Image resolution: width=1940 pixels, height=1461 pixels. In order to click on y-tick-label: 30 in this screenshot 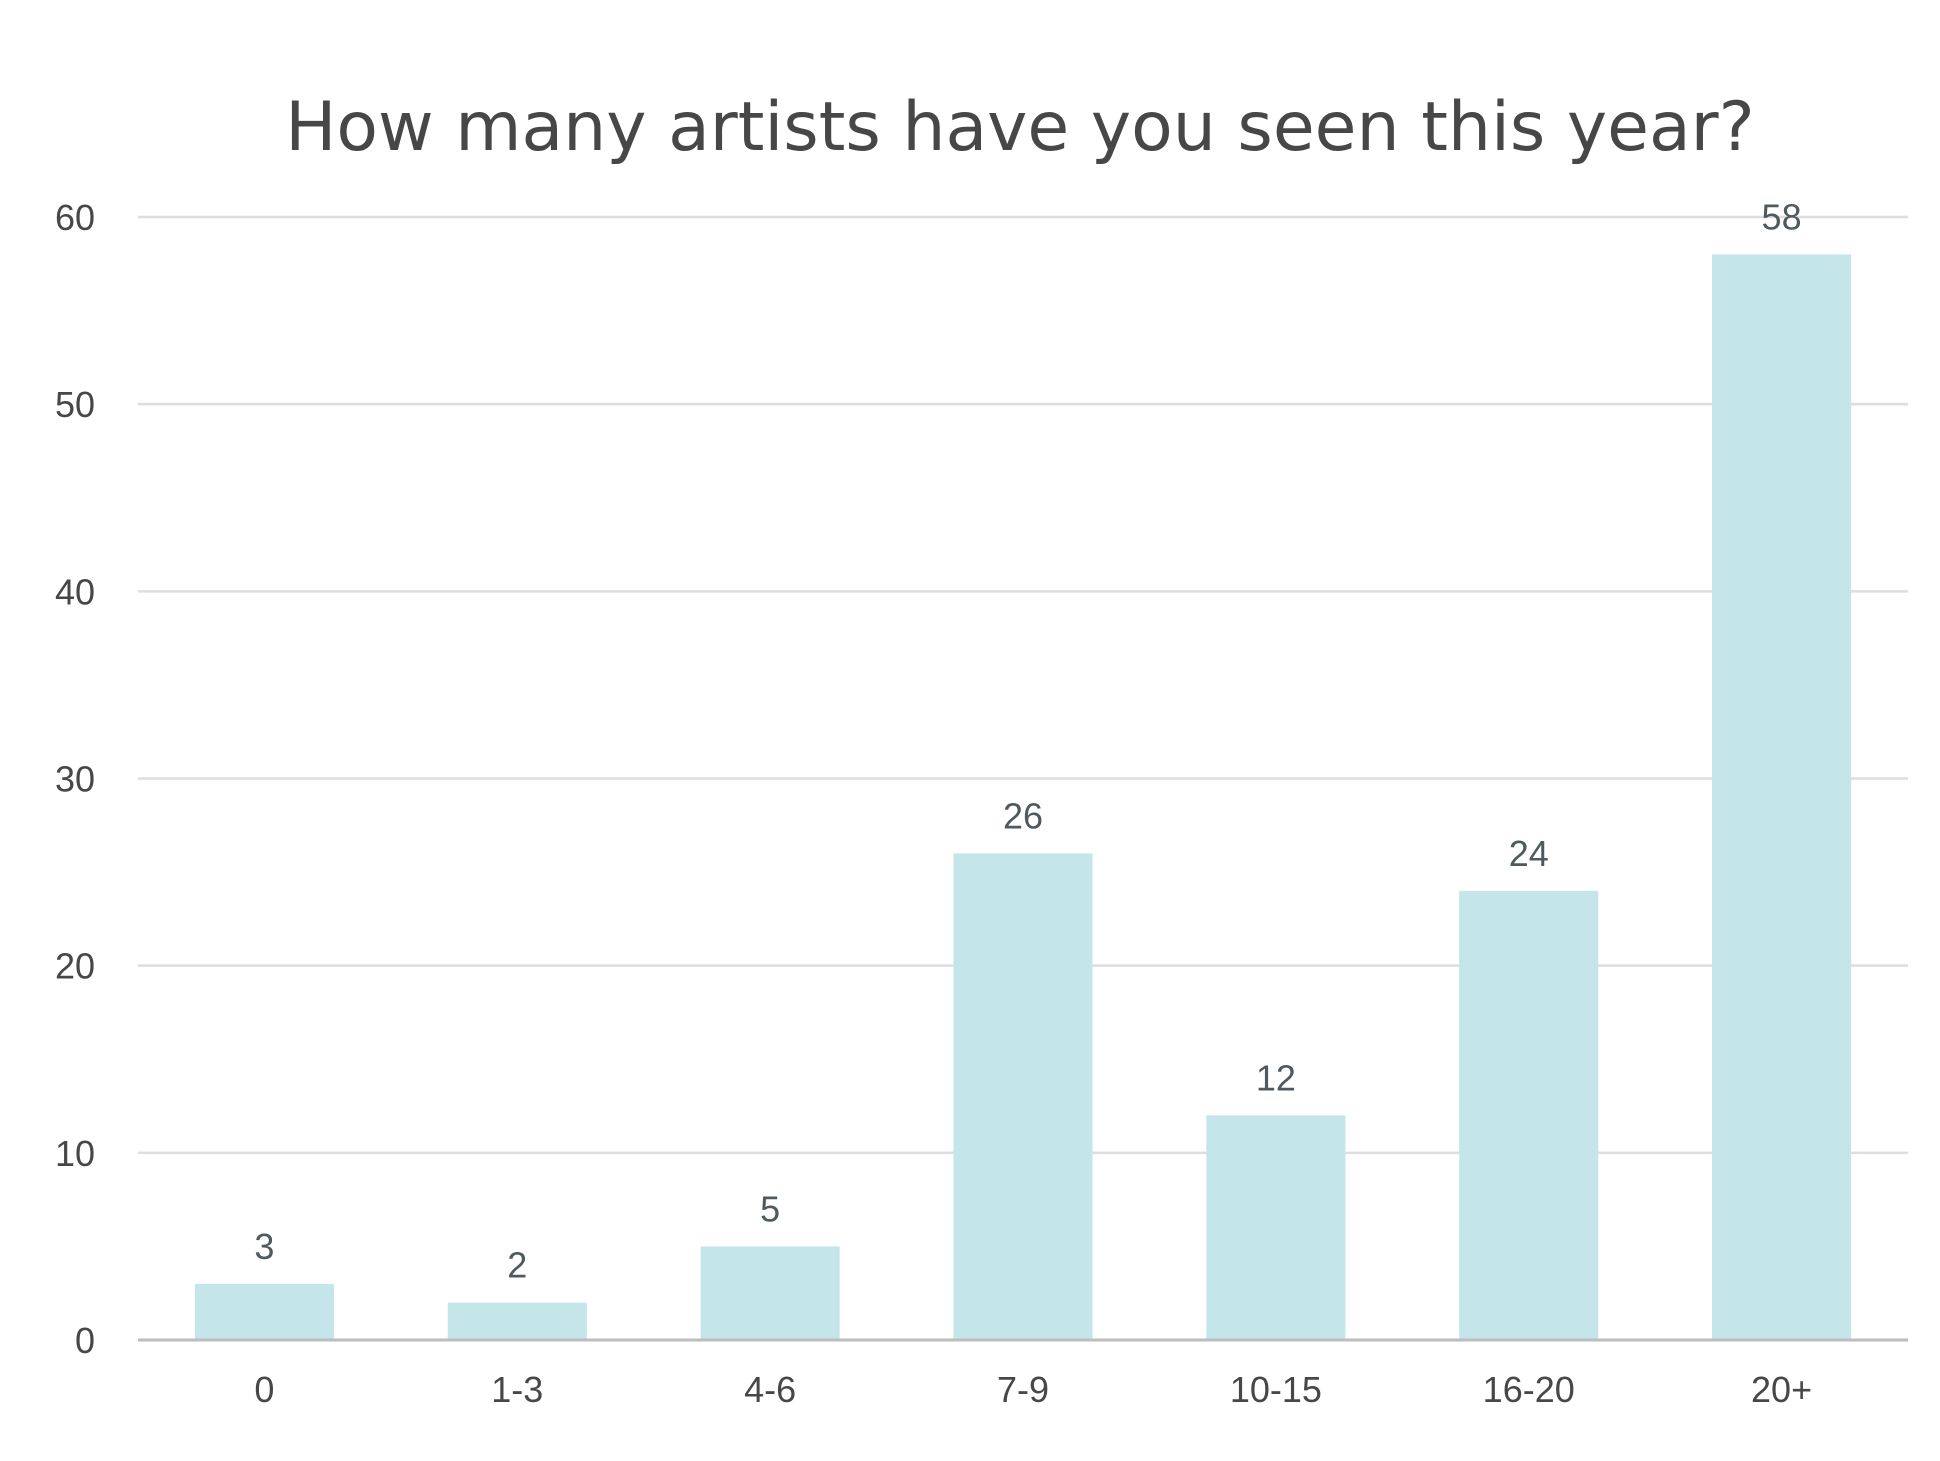, I will do `click(75, 779)`.